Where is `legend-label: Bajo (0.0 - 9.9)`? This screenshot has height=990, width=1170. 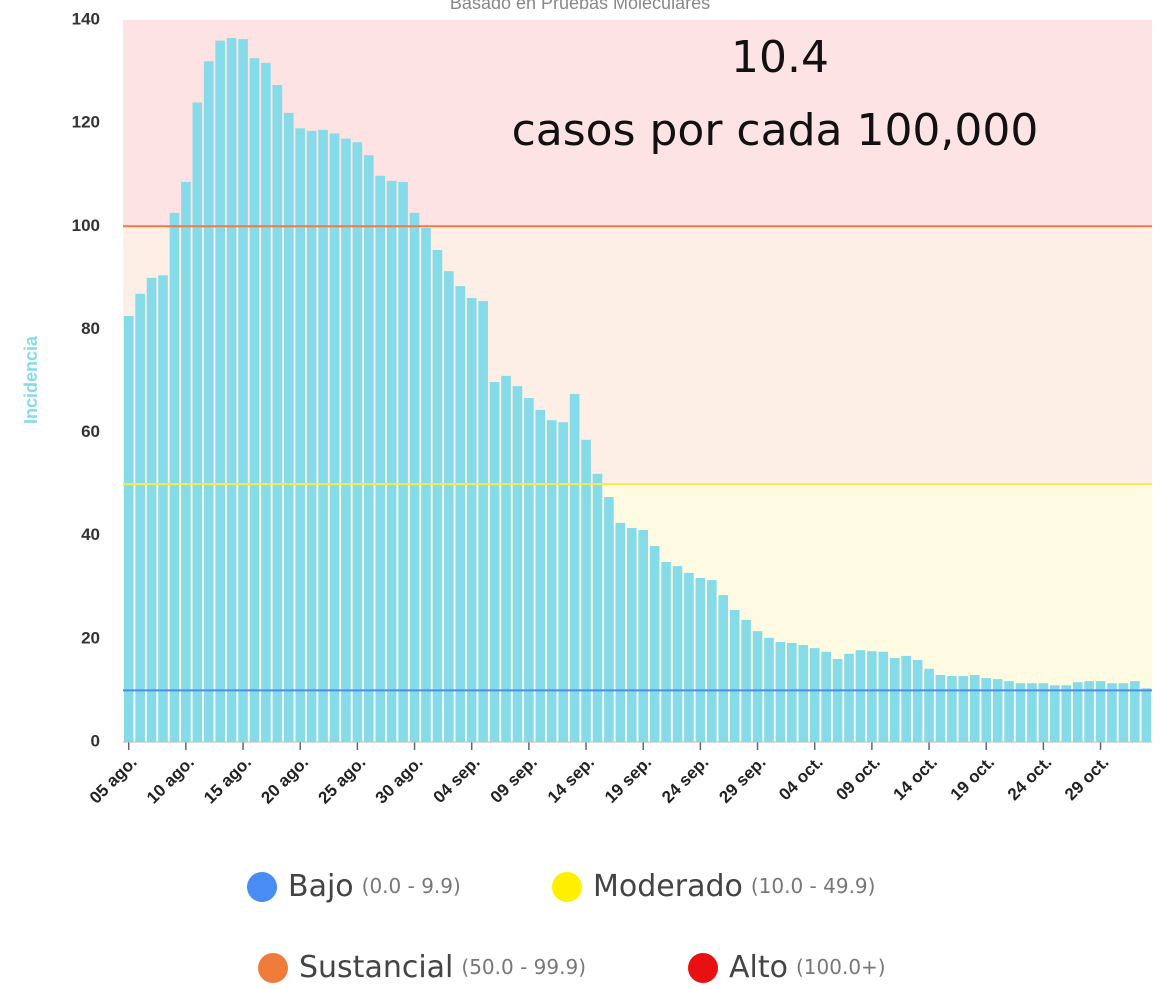
legend-label: Bajo (0.0 - 9.9) is located at coordinates (374, 886).